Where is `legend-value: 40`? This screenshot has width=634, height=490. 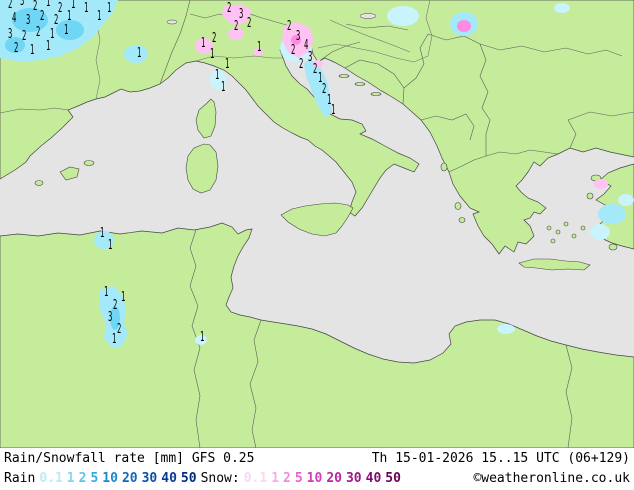 legend-value: 40 is located at coordinates (169, 478).